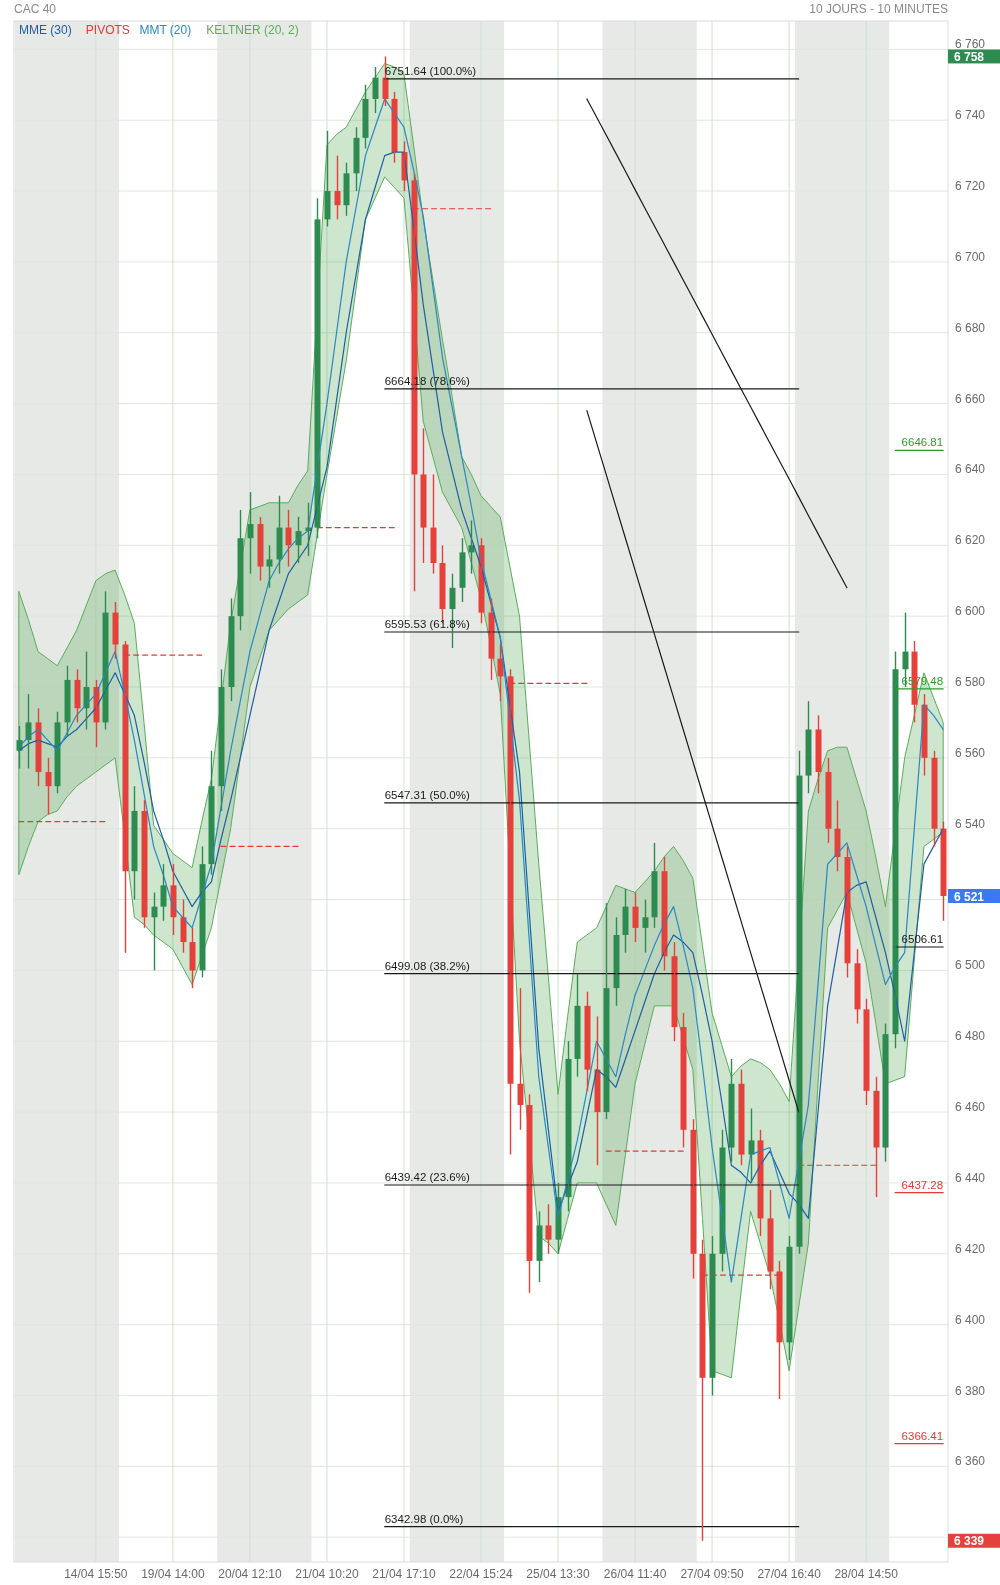  I want to click on data-label: 6646.81, so click(922, 442).